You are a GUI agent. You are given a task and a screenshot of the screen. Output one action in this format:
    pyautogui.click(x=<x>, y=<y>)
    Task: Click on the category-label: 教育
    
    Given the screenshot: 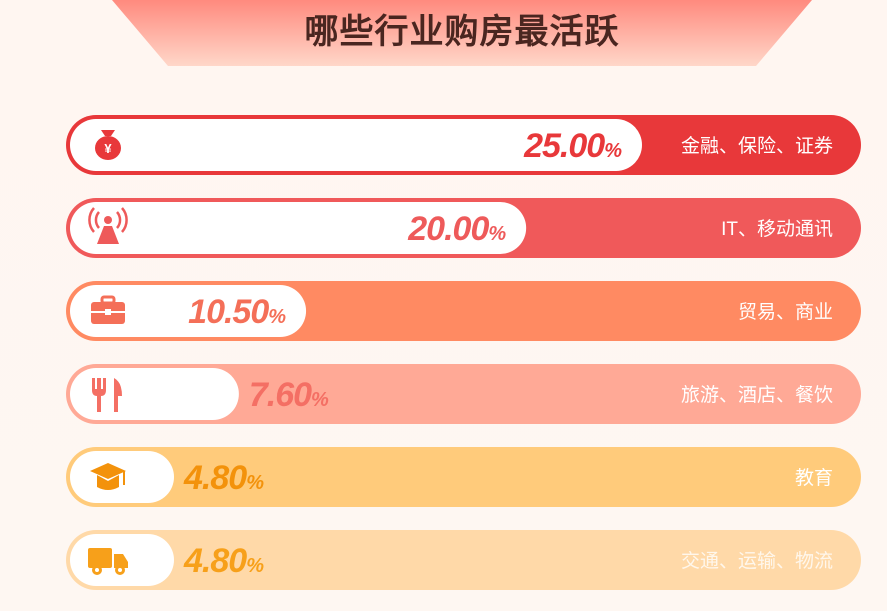 What is the action you would take?
    pyautogui.click(x=814, y=478)
    